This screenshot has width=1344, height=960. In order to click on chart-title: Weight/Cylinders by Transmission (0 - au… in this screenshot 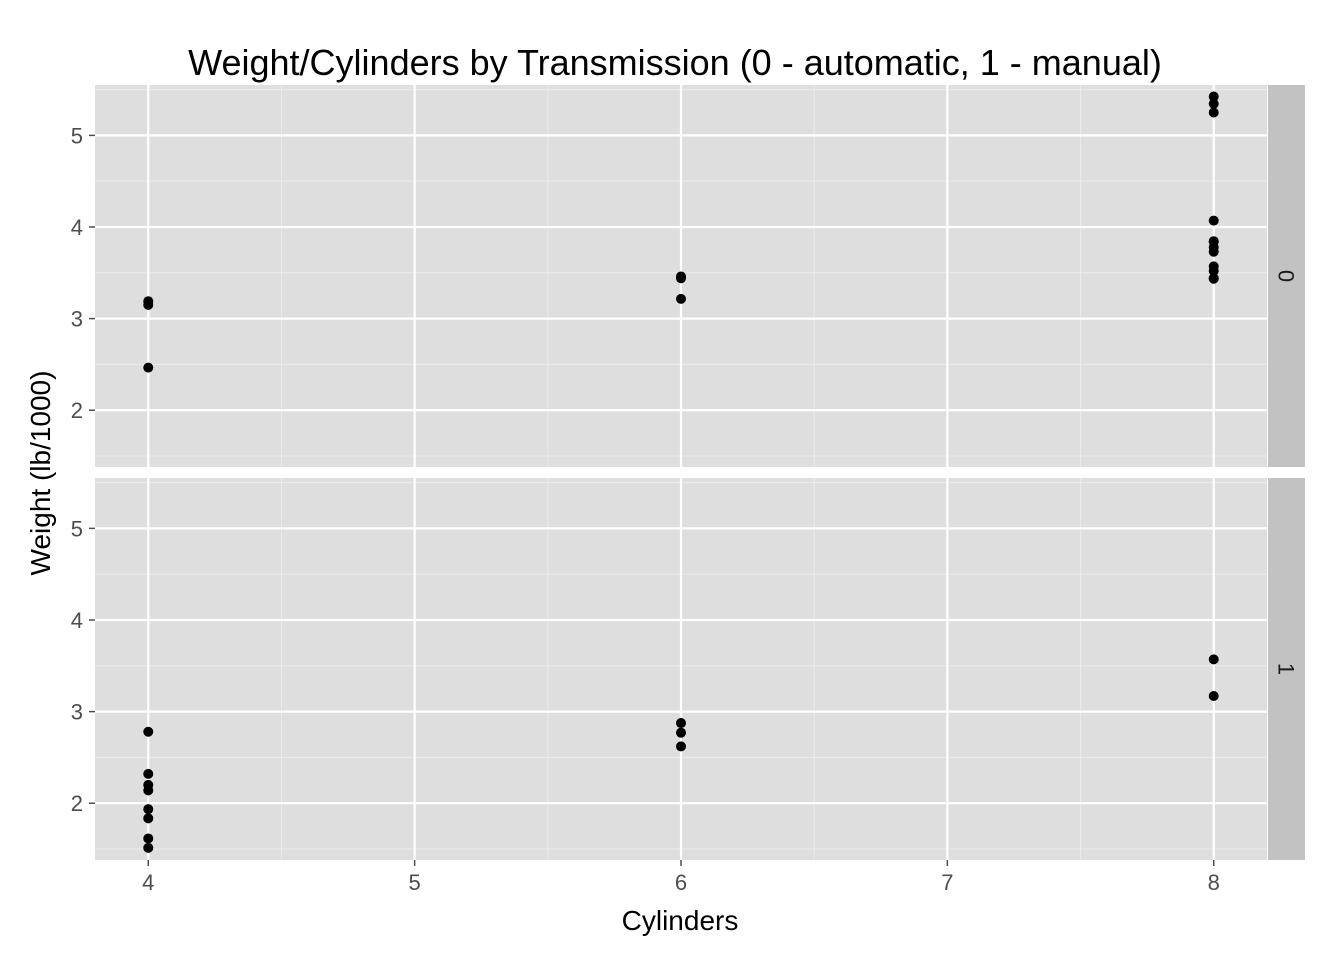, I will do `click(675, 62)`.